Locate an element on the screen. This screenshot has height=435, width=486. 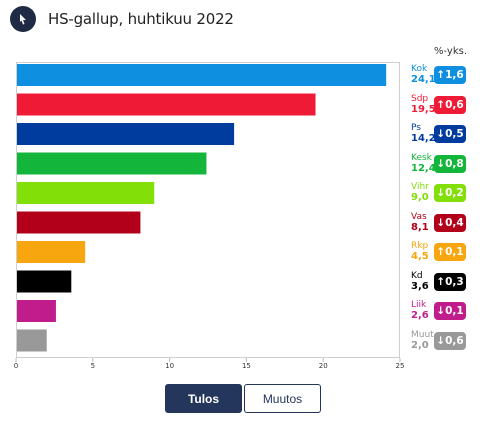
change-badge-kd: ↑ 0,3 is located at coordinates (450, 281).